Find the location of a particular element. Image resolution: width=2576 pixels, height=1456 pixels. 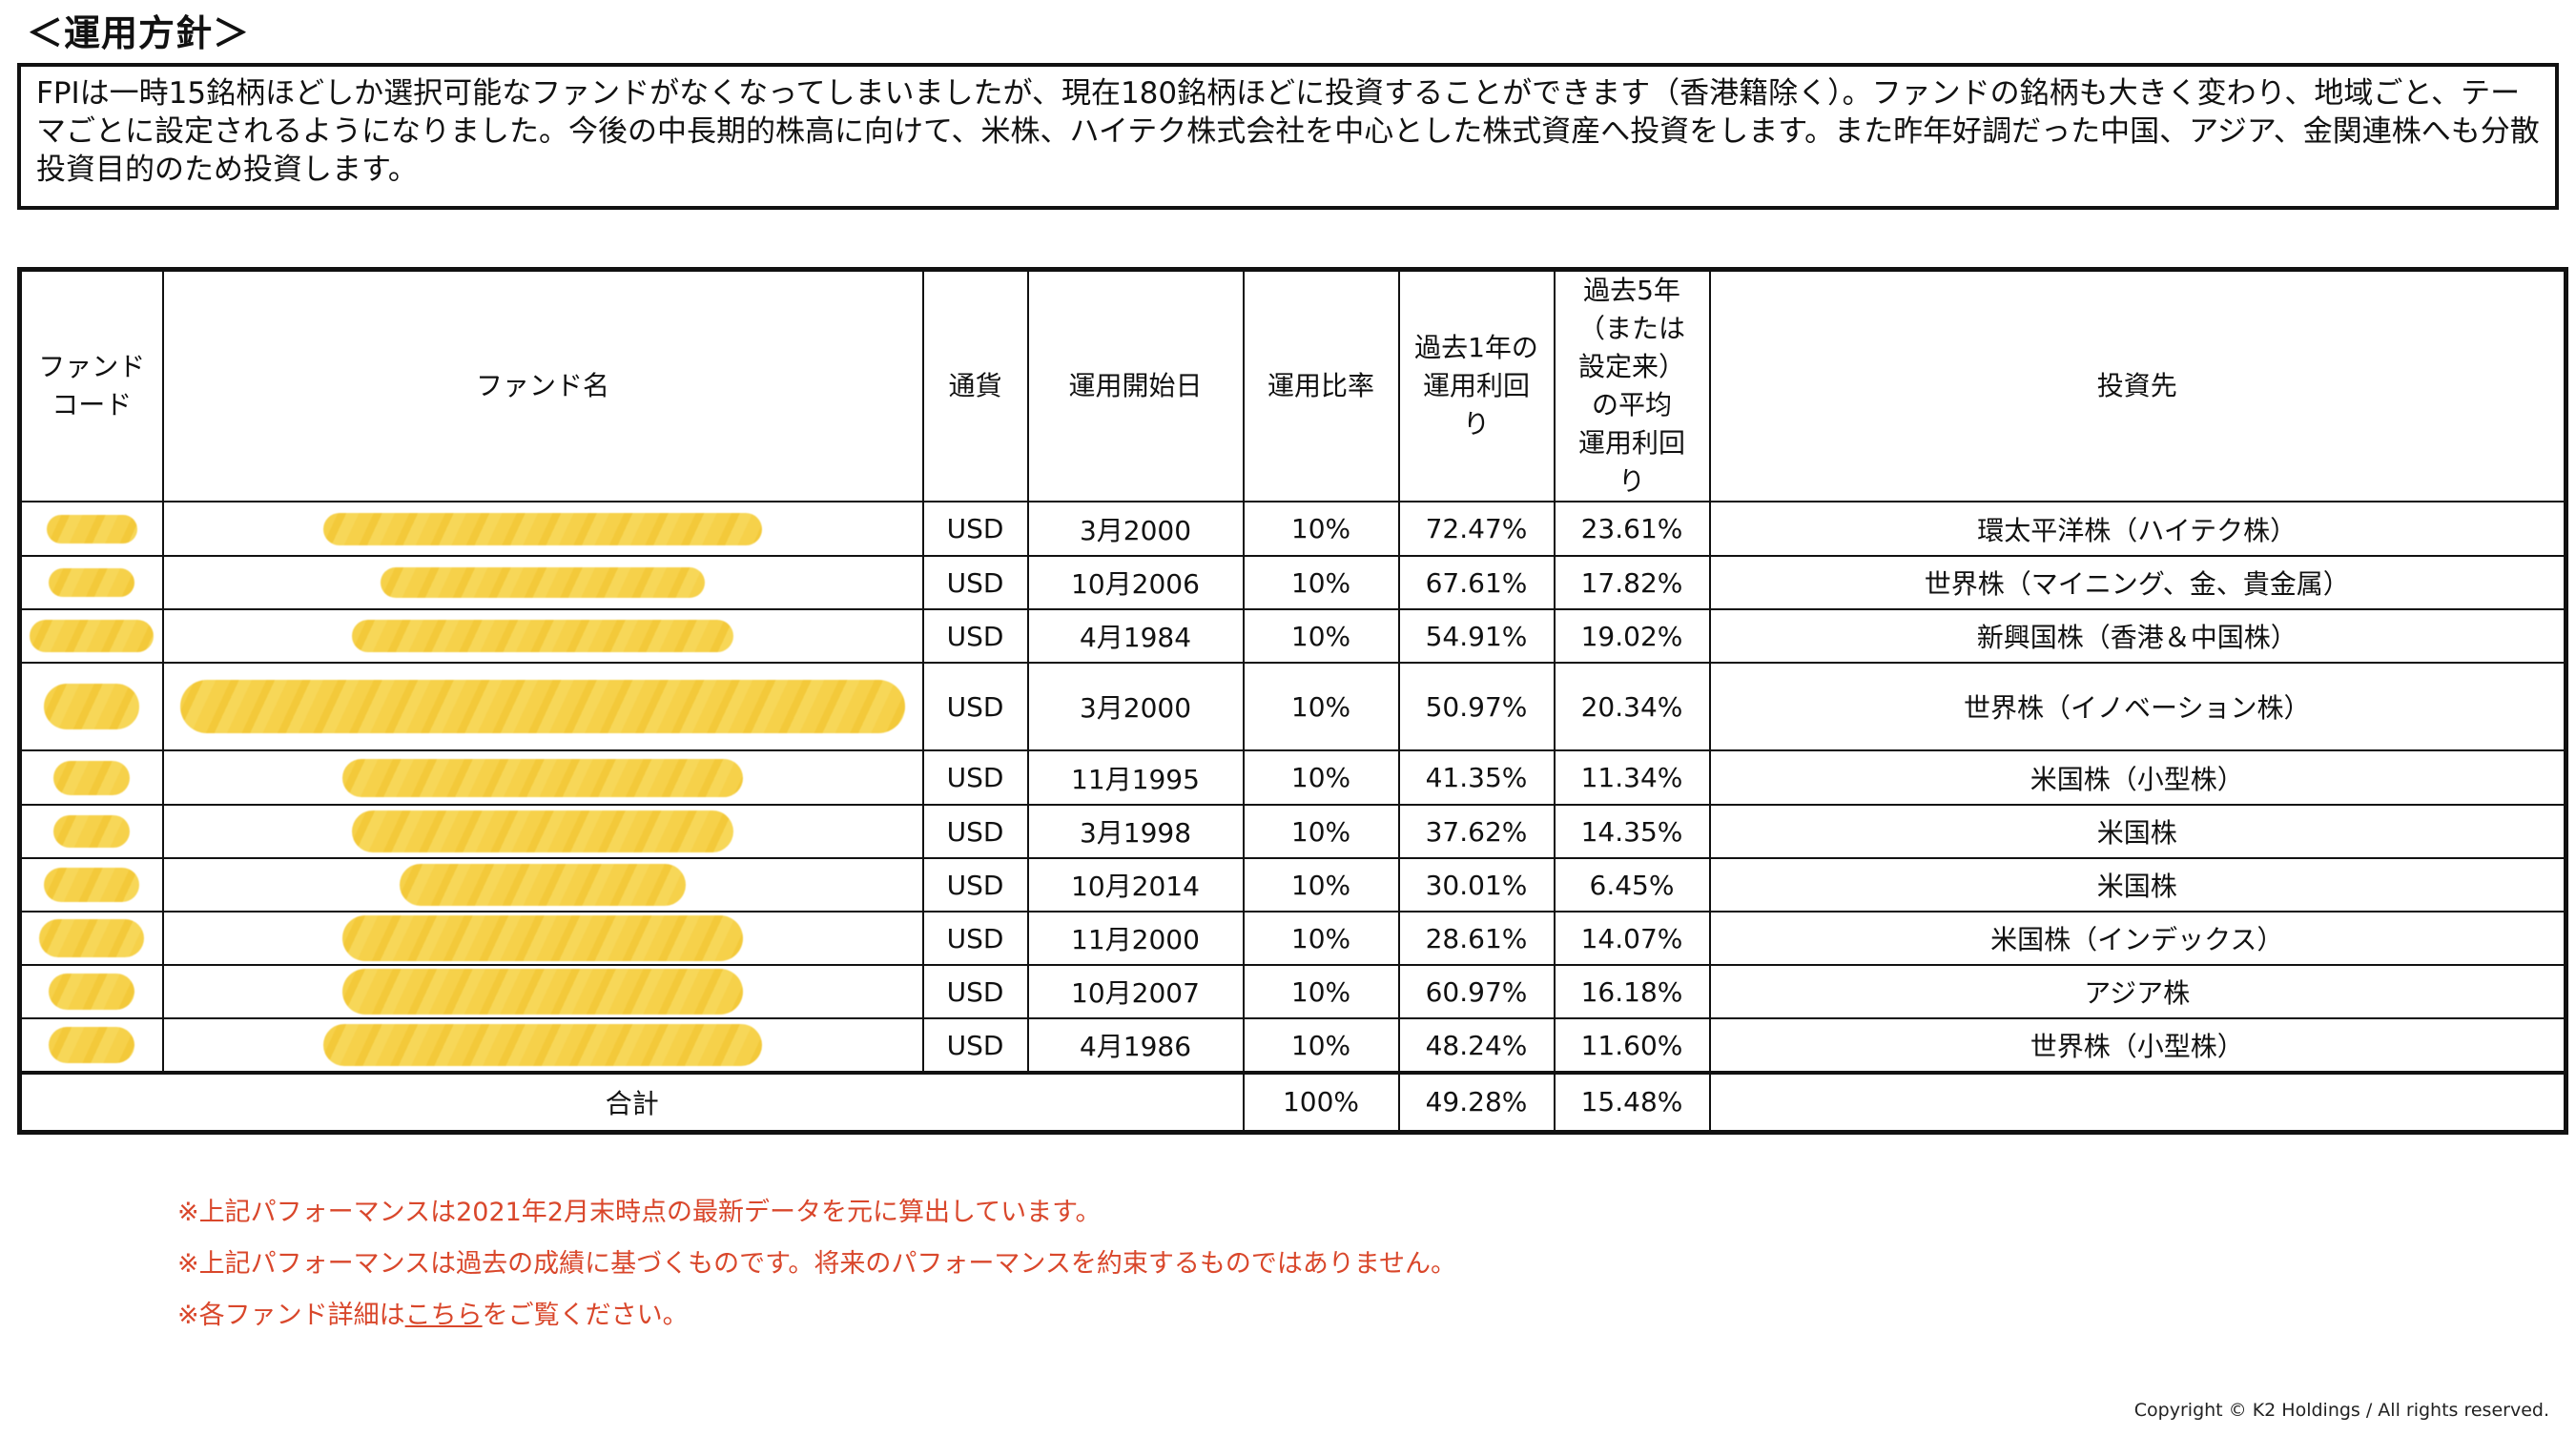

header-return-5y: 過去5年 （または 設定来） の平均 運用利回 り is located at coordinates (1632, 384).